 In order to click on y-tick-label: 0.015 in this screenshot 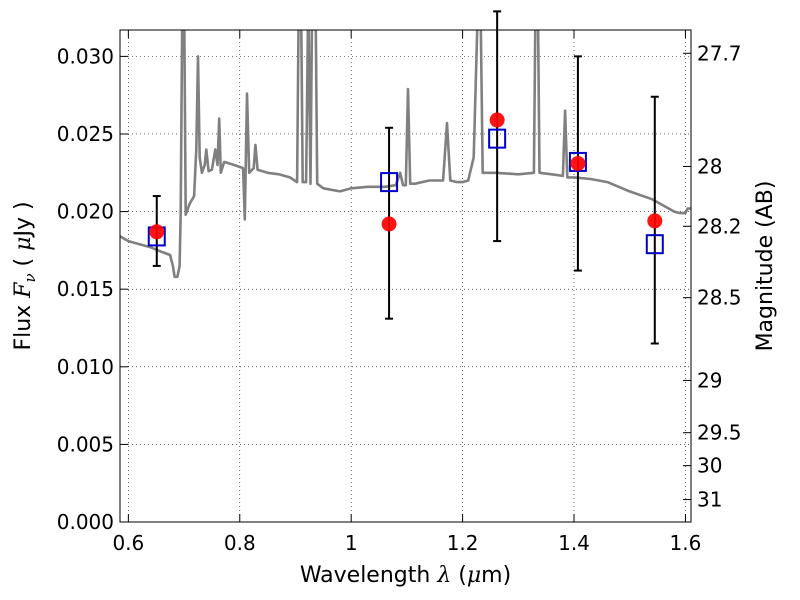, I will do `click(85, 289)`.